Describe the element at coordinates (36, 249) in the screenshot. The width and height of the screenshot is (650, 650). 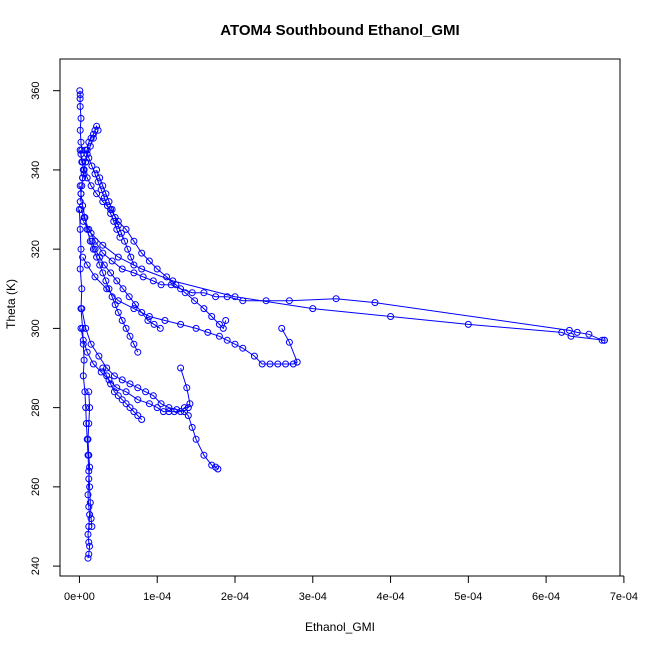
I see `y-tick-label: 320` at that location.